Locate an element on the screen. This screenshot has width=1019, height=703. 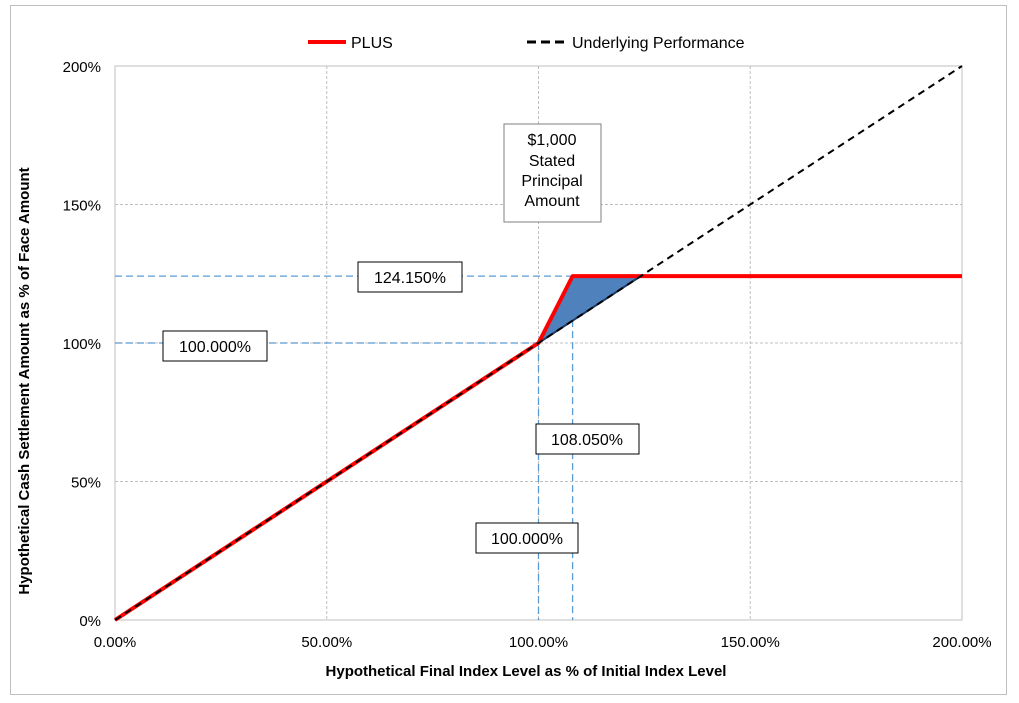
cap-x-callout: 108.050% is located at coordinates (587, 439).